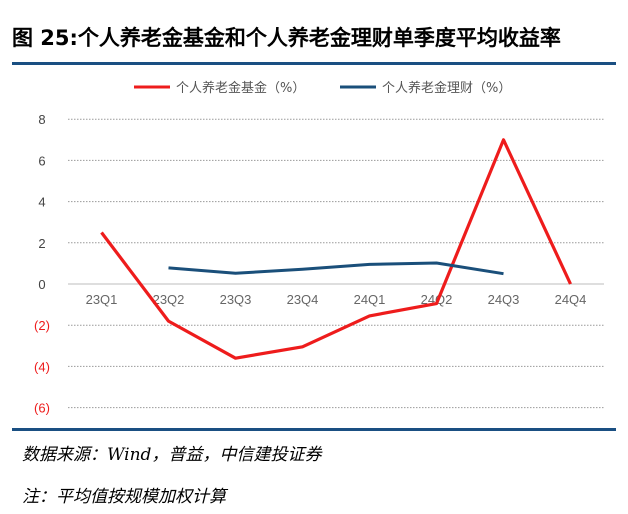  Describe the element at coordinates (571, 299) in the screenshot. I see `x-tick-label-7: 24Q4` at that location.